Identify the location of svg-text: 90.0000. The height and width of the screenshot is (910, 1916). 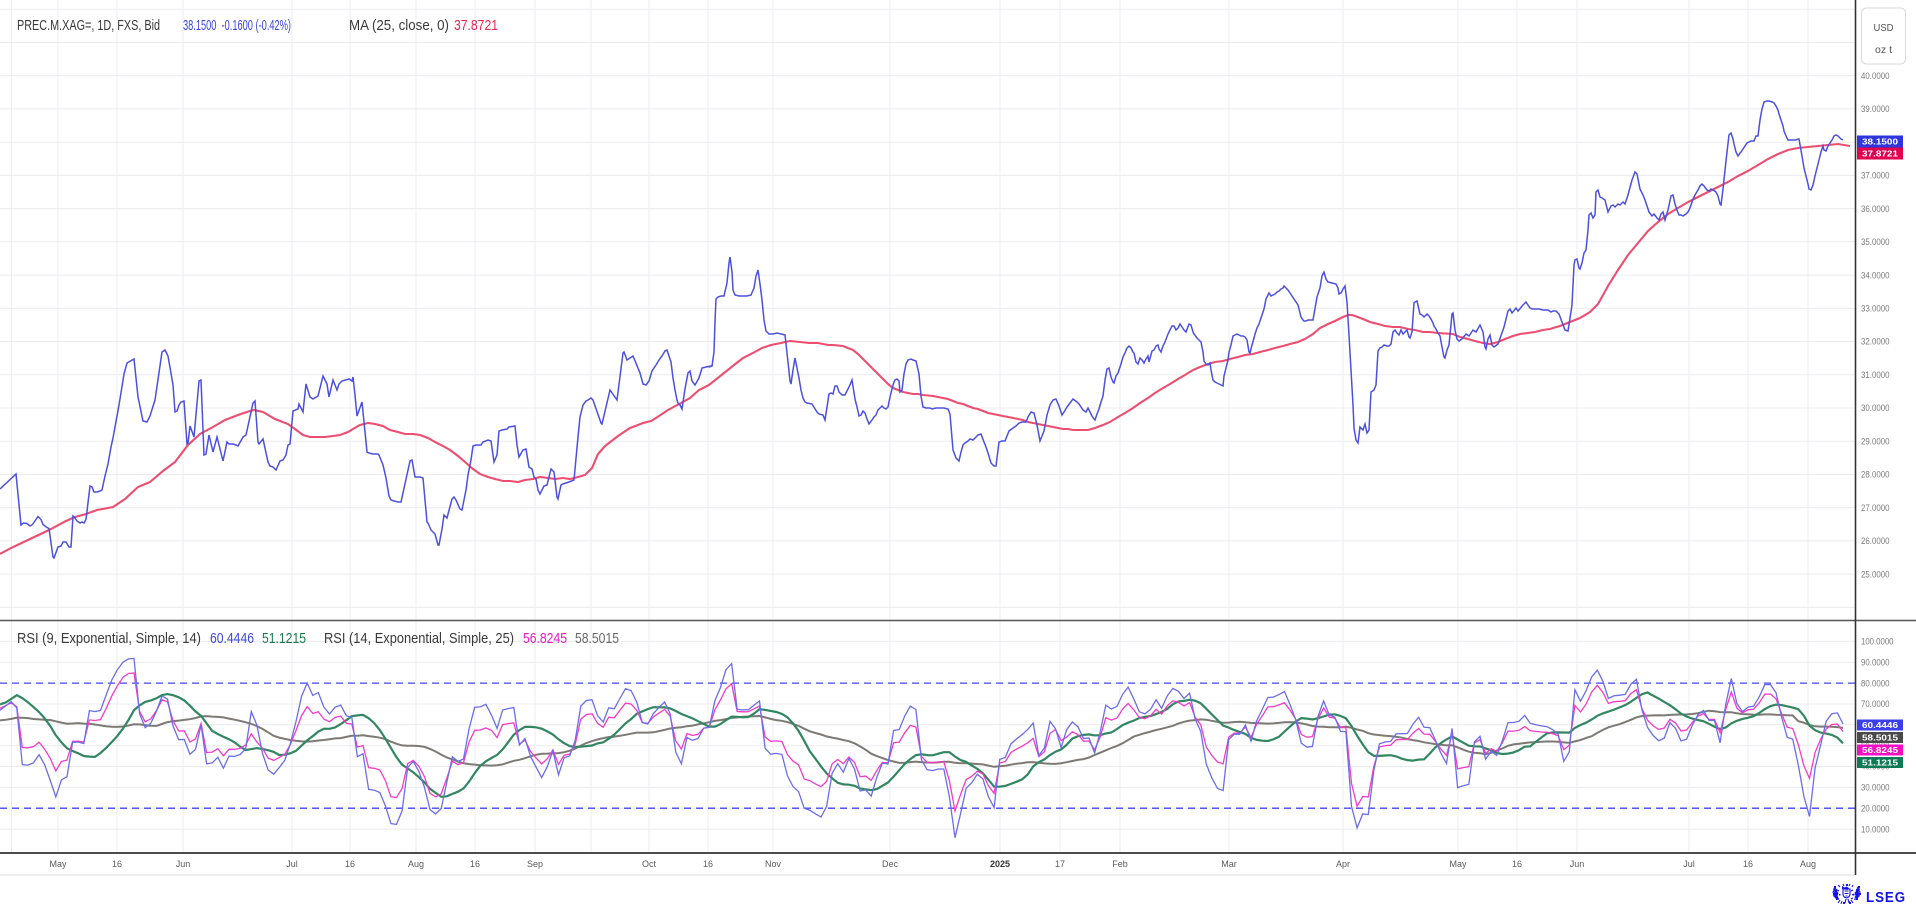
(1875, 663).